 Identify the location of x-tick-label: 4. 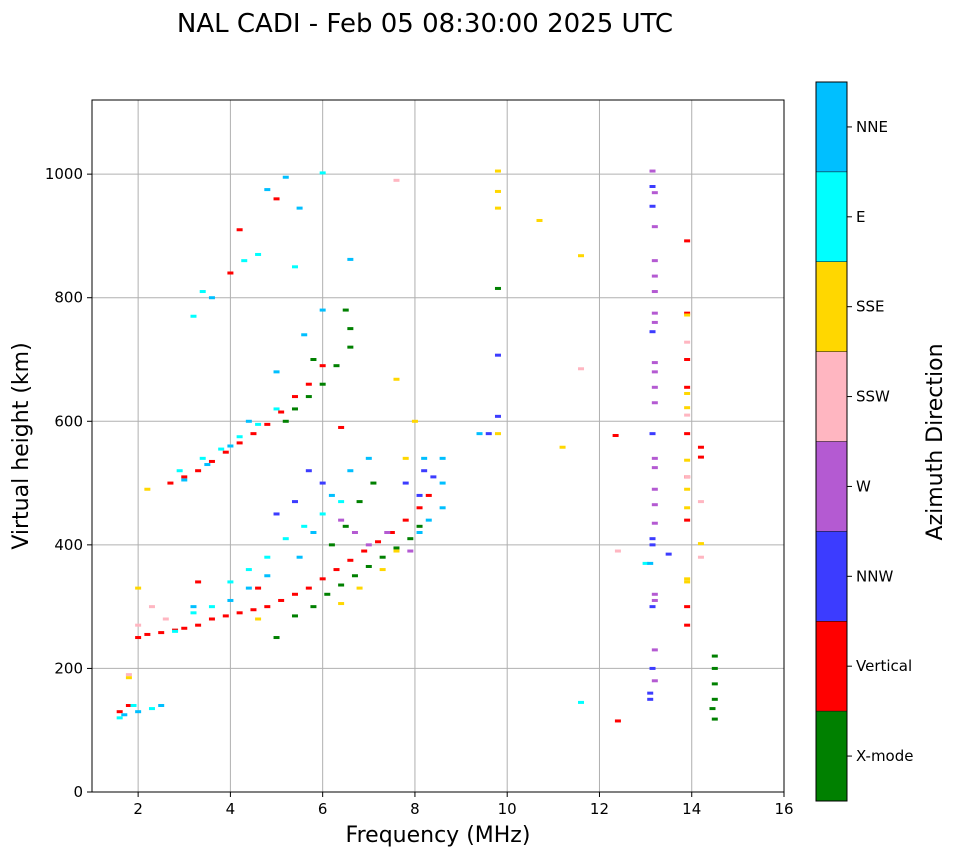
(231, 809).